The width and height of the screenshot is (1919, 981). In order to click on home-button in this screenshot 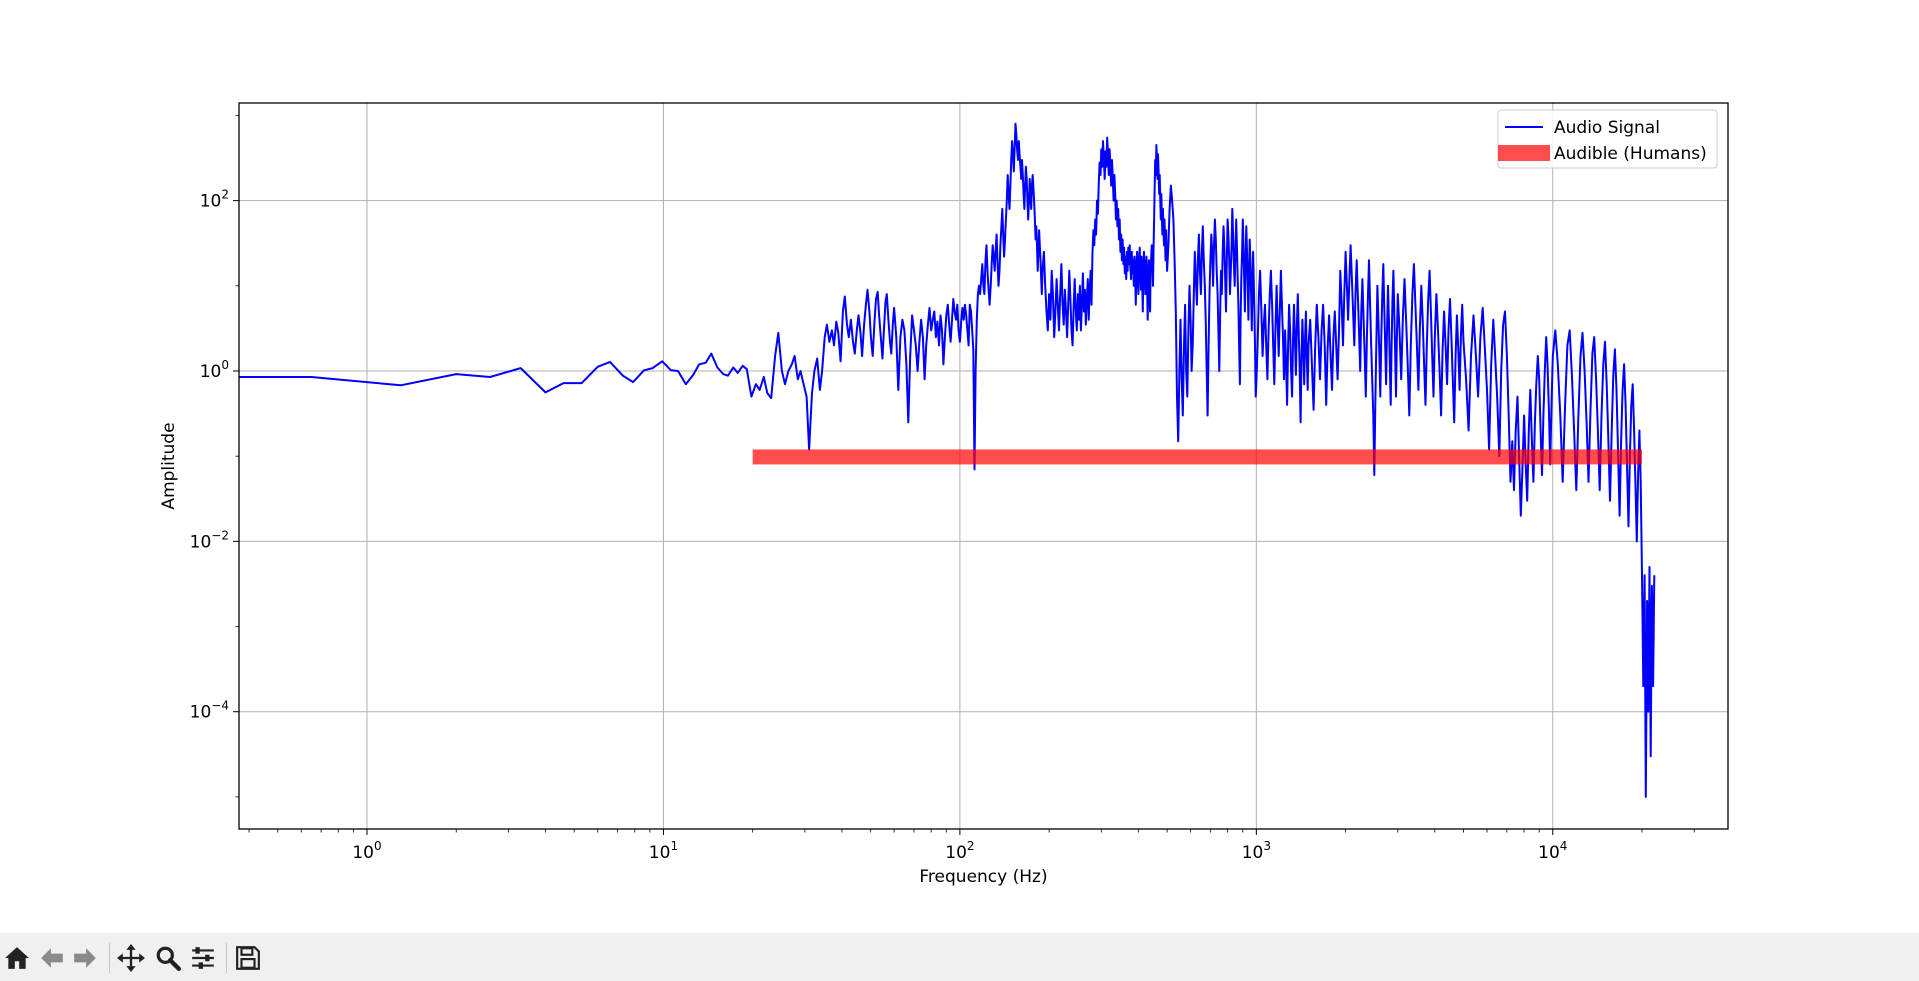, I will do `click(17, 958)`.